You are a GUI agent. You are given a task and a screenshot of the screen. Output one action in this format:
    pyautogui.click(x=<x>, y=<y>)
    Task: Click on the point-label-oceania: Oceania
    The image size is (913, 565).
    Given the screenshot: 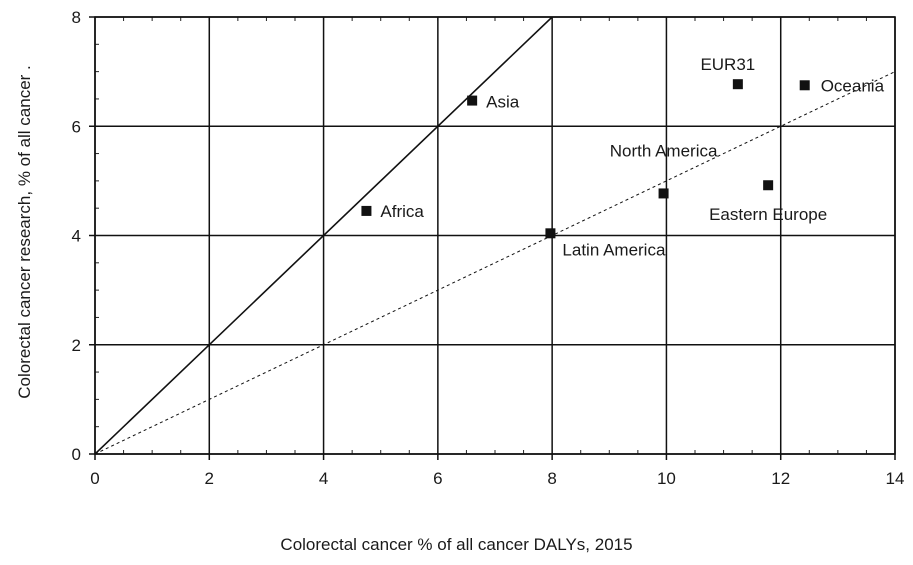 What is the action you would take?
    pyautogui.click(x=853, y=85)
    